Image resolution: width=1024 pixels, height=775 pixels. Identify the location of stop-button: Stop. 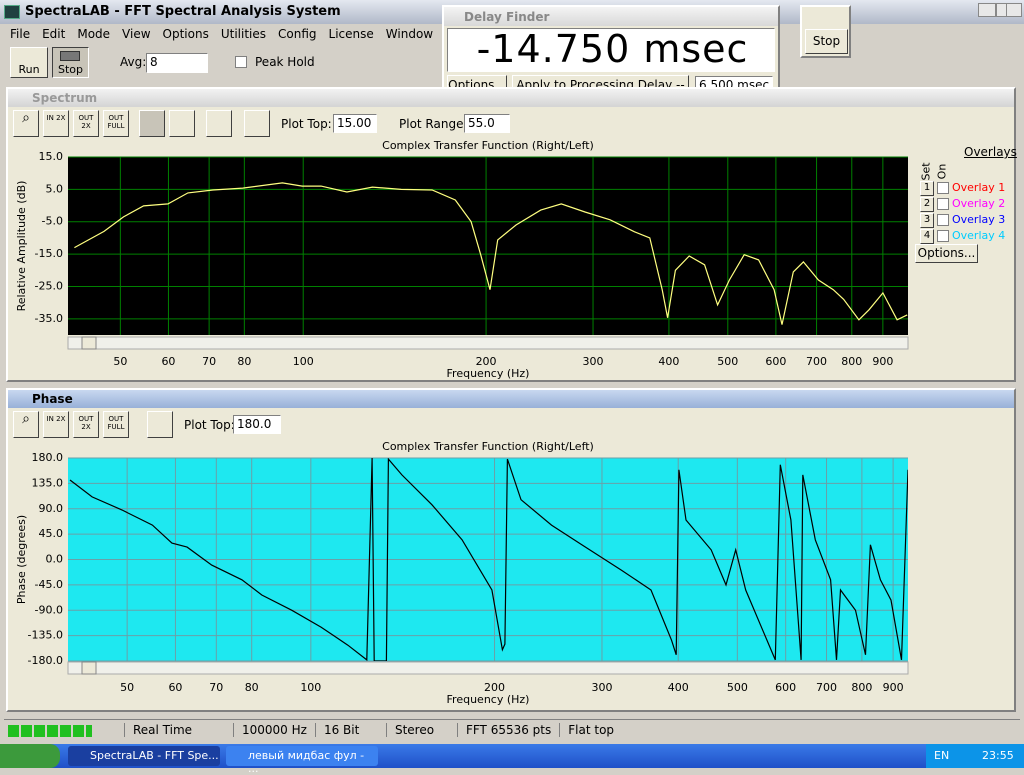
(70, 62).